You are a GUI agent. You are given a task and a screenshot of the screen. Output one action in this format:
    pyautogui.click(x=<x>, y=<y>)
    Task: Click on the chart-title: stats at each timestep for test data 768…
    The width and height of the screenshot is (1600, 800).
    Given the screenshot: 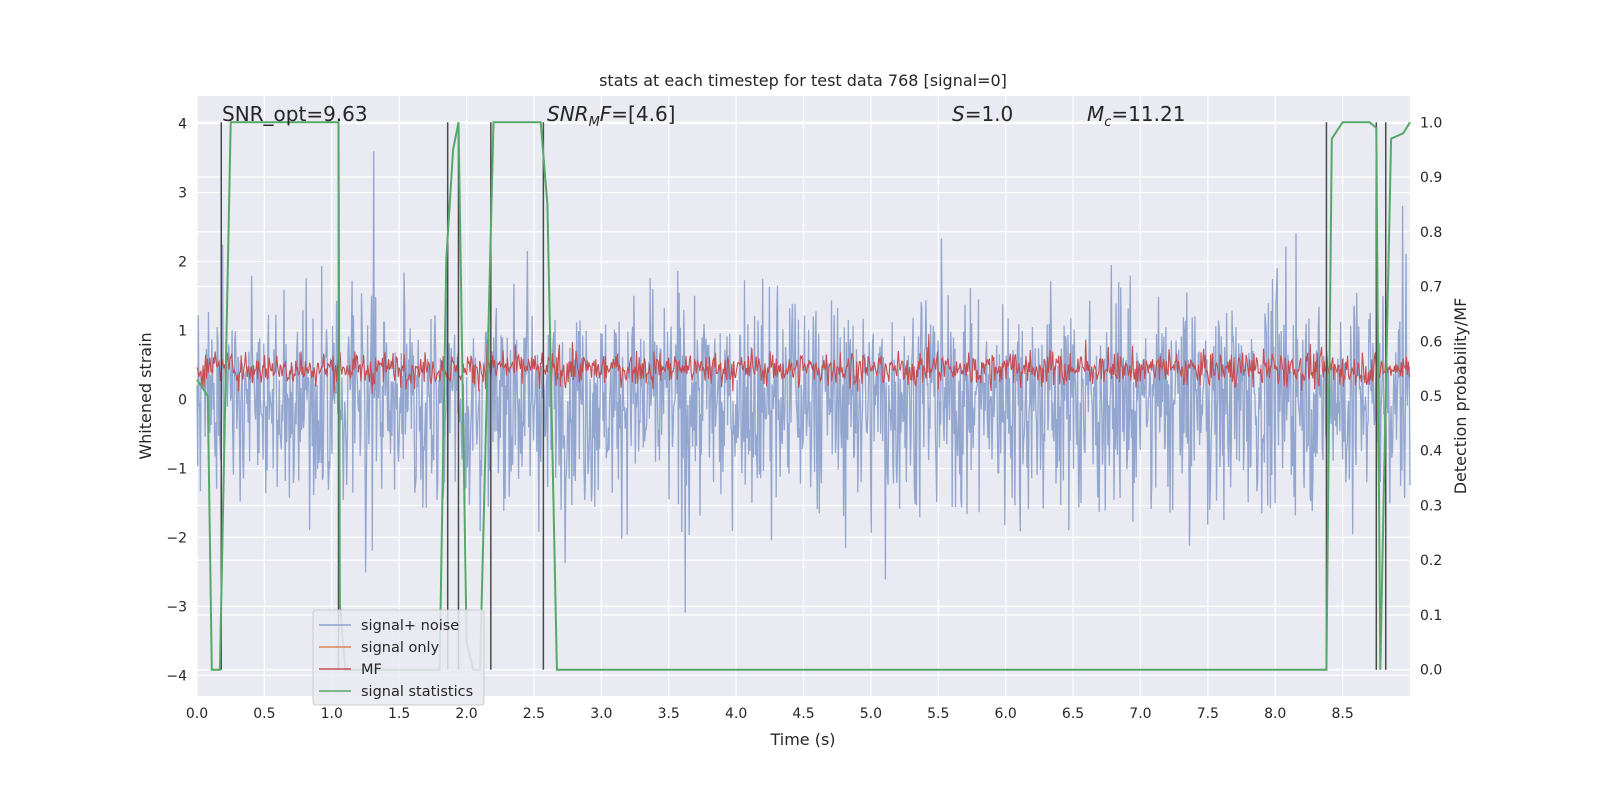 What is the action you would take?
    pyautogui.click(x=803, y=80)
    